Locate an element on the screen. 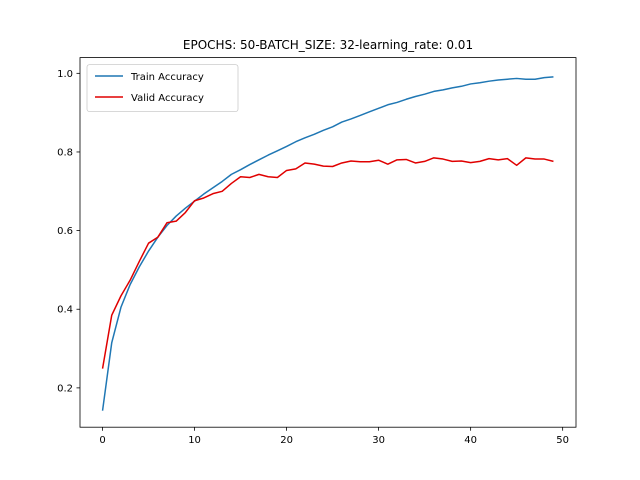 The image size is (640, 480). y-tick-label: 0.8 is located at coordinates (65, 152).